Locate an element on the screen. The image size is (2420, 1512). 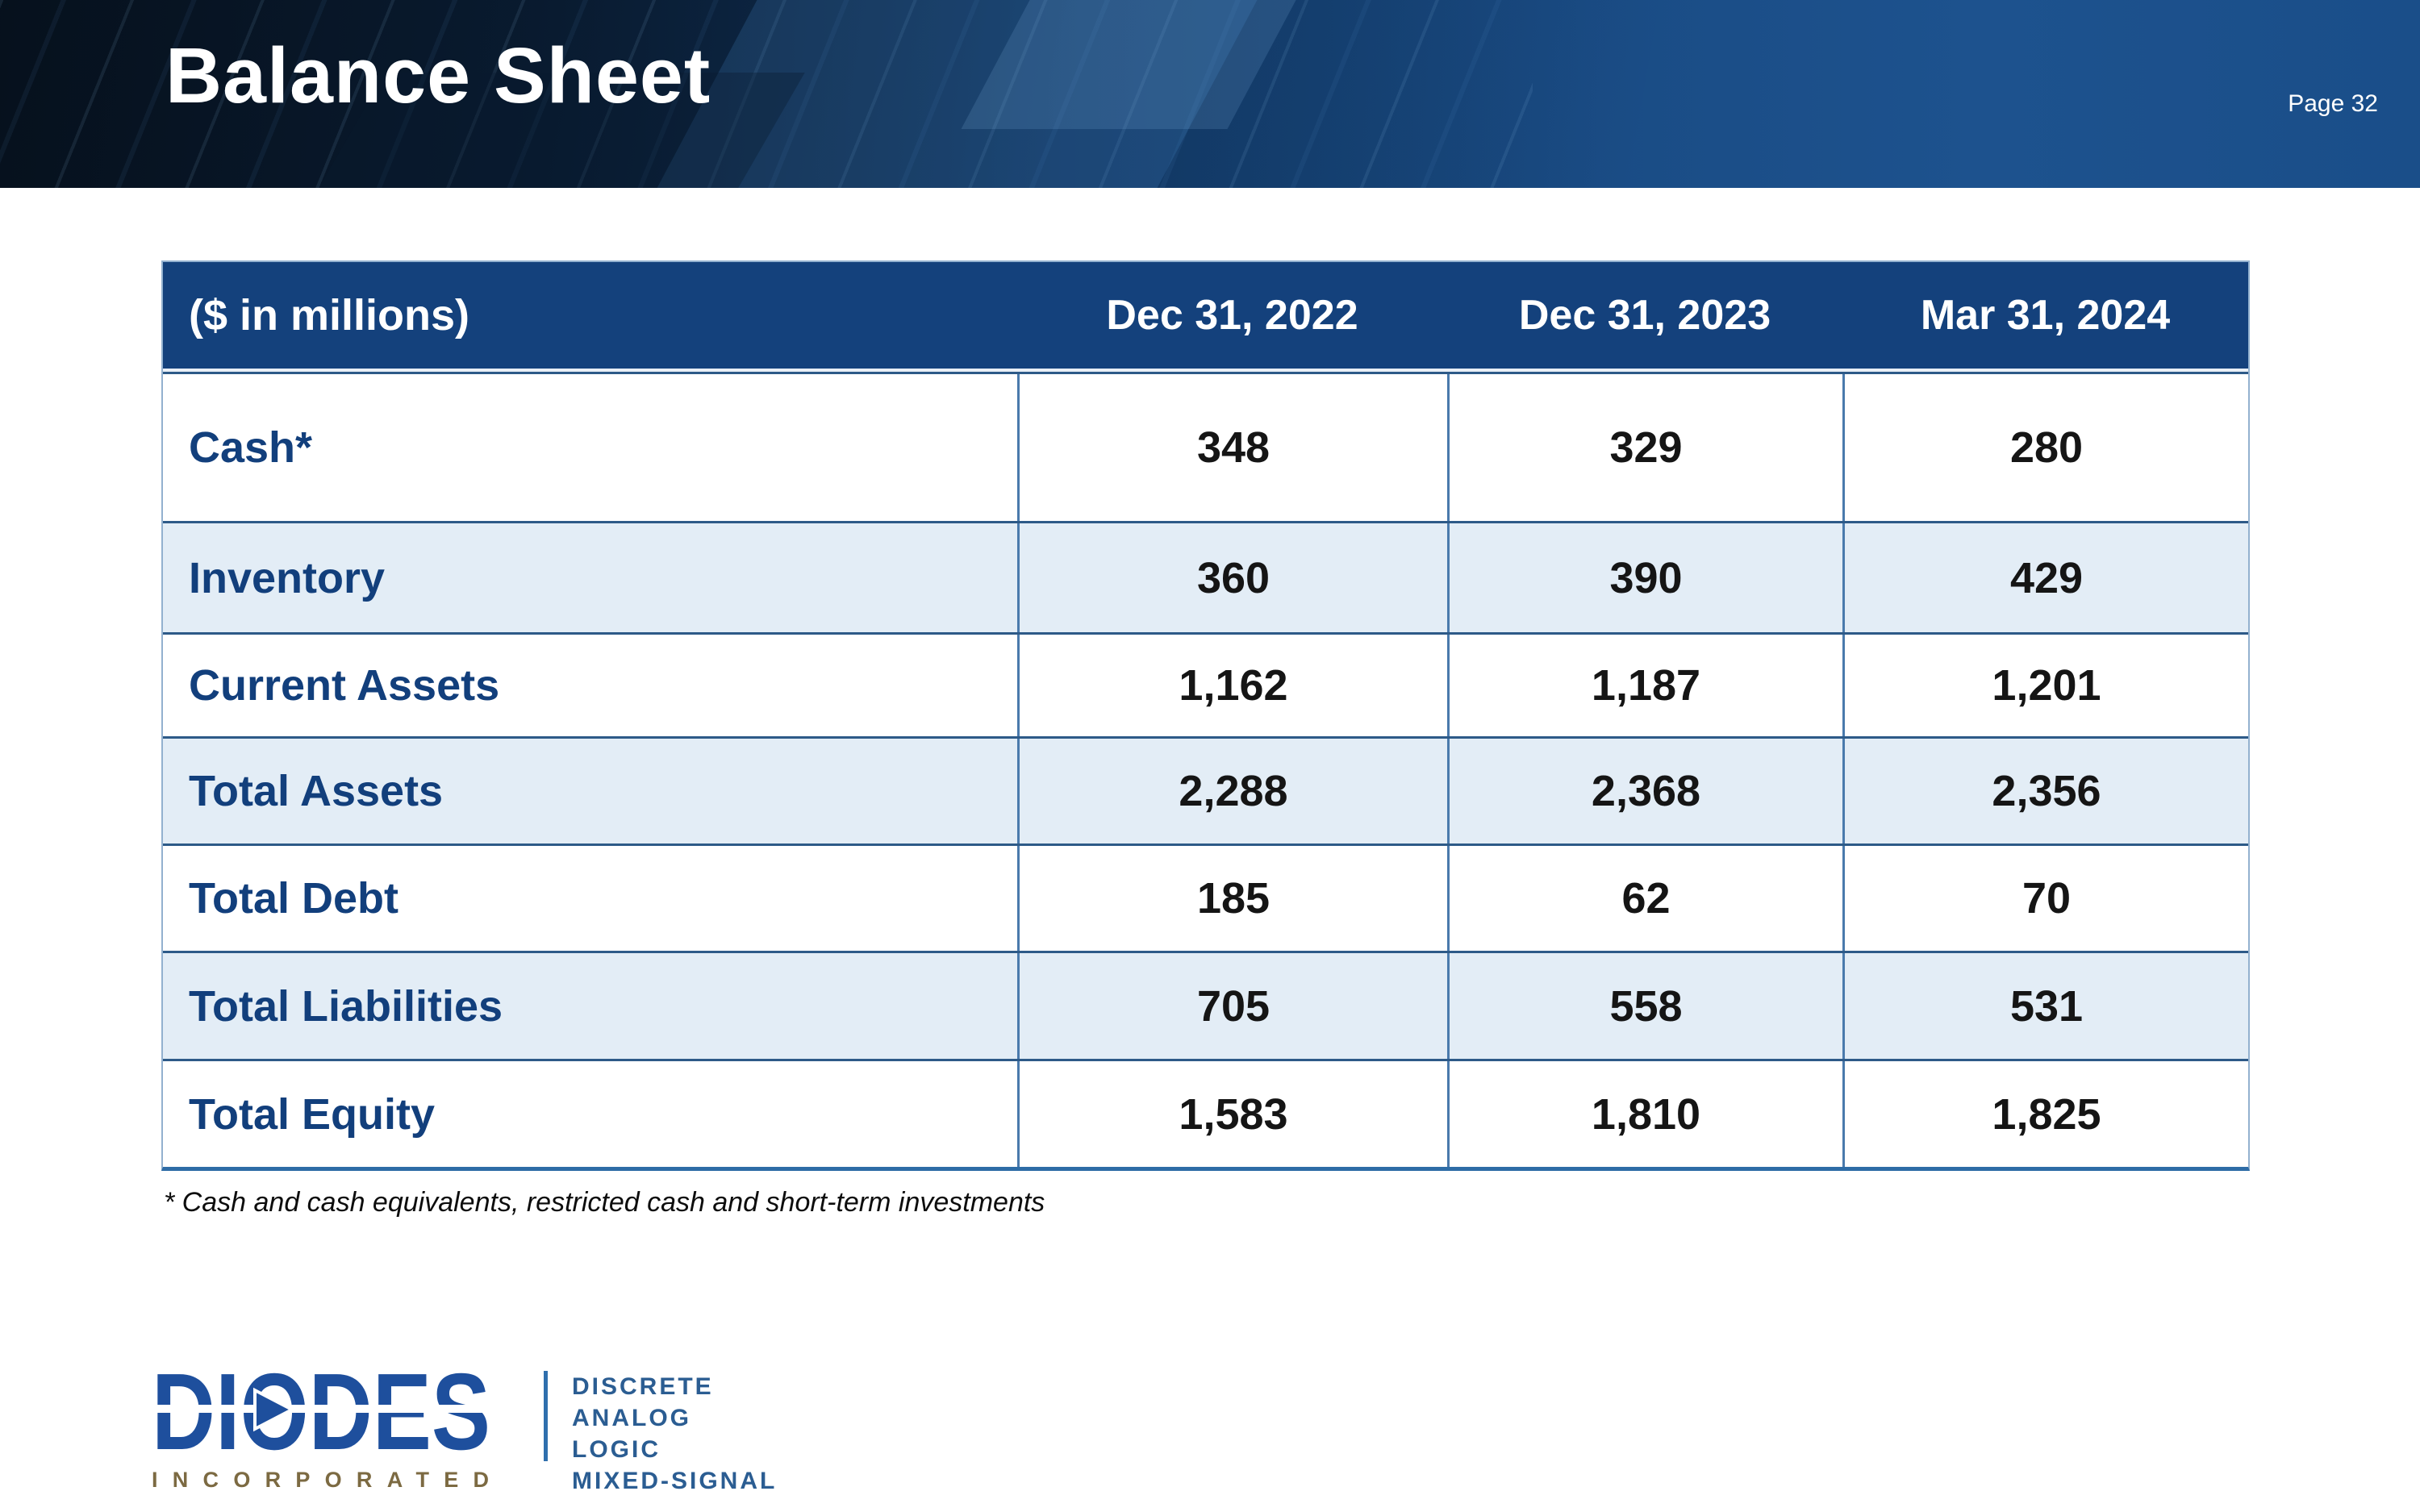
cell-value: 1,825 is located at coordinates (2045, 1114).